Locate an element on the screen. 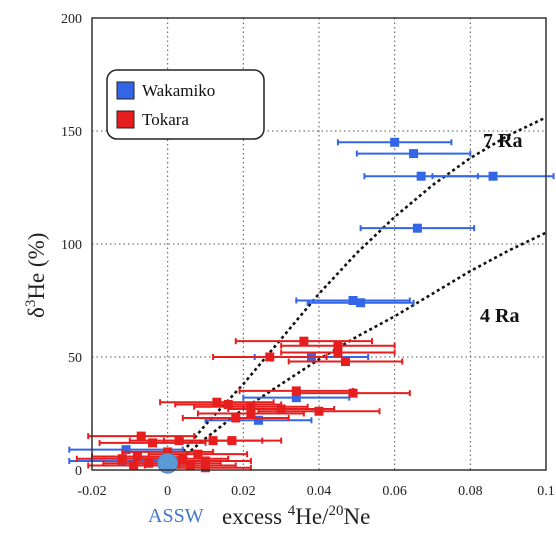 The width and height of the screenshot is (556, 537). x-axis-title: excess 4He/20Ne is located at coordinates (296, 516).